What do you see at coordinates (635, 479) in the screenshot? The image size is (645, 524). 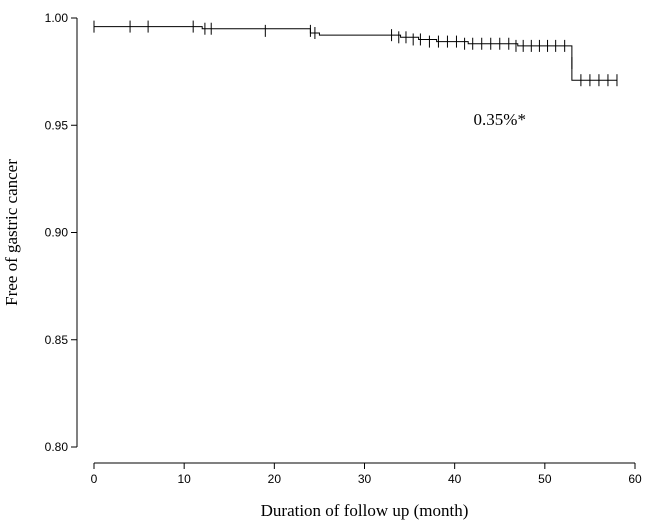 I see `x-tick-label: 60` at bounding box center [635, 479].